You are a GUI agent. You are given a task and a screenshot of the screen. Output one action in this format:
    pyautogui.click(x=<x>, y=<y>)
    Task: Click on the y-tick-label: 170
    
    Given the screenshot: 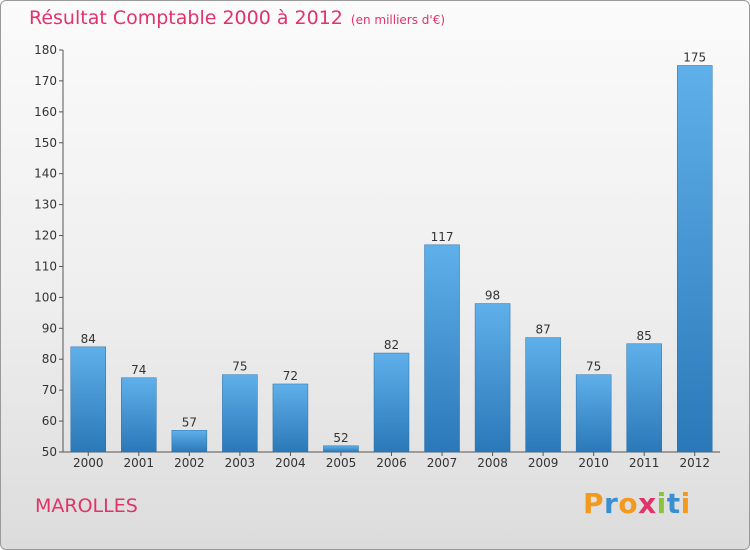 What is the action you would take?
    pyautogui.click(x=45, y=81)
    